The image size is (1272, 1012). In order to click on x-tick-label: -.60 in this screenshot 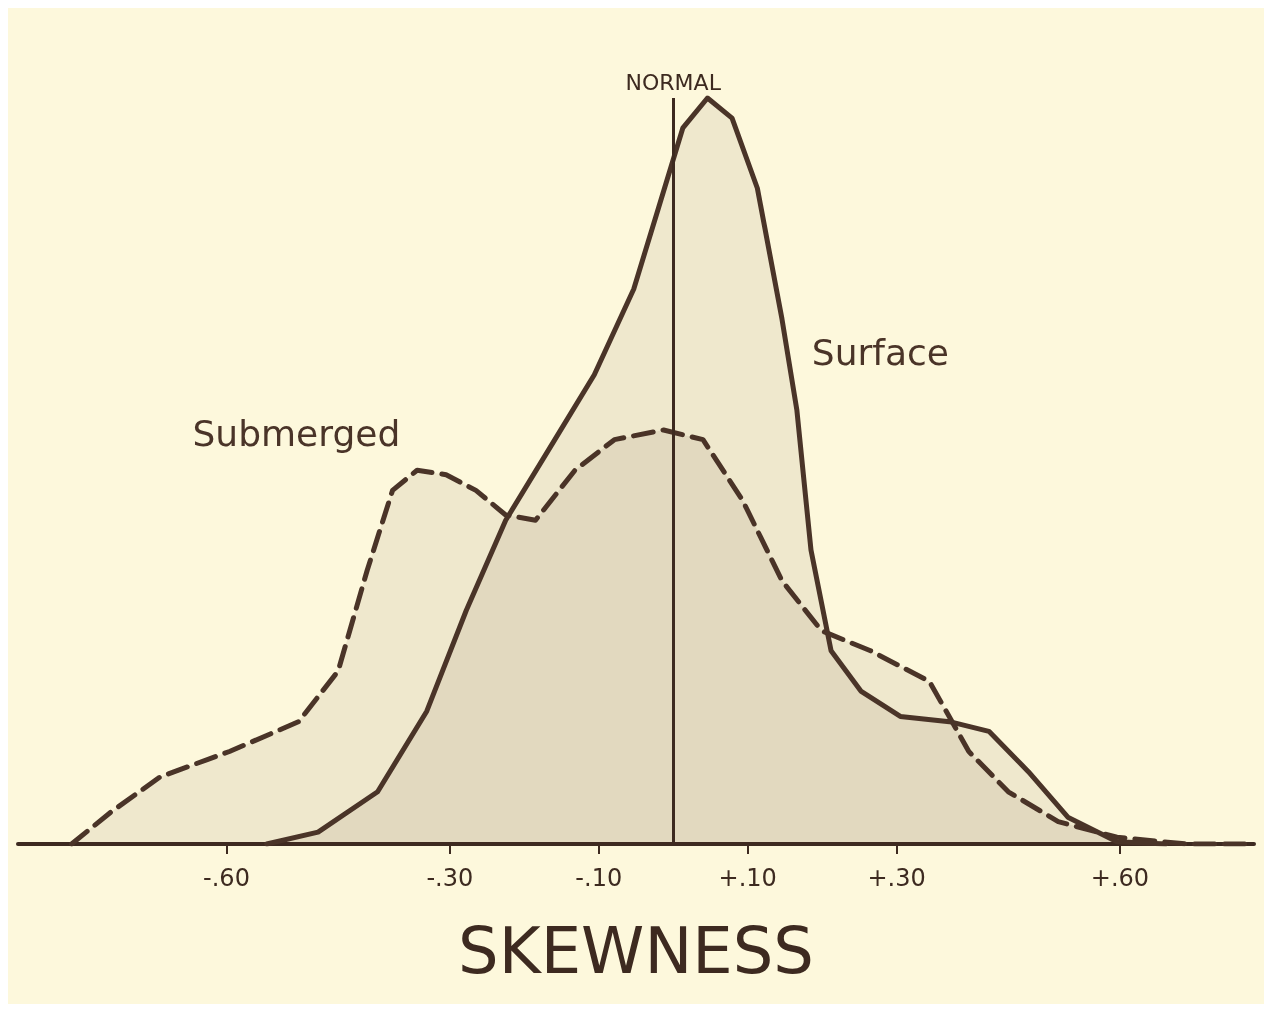, I will do `click(226, 878)`.